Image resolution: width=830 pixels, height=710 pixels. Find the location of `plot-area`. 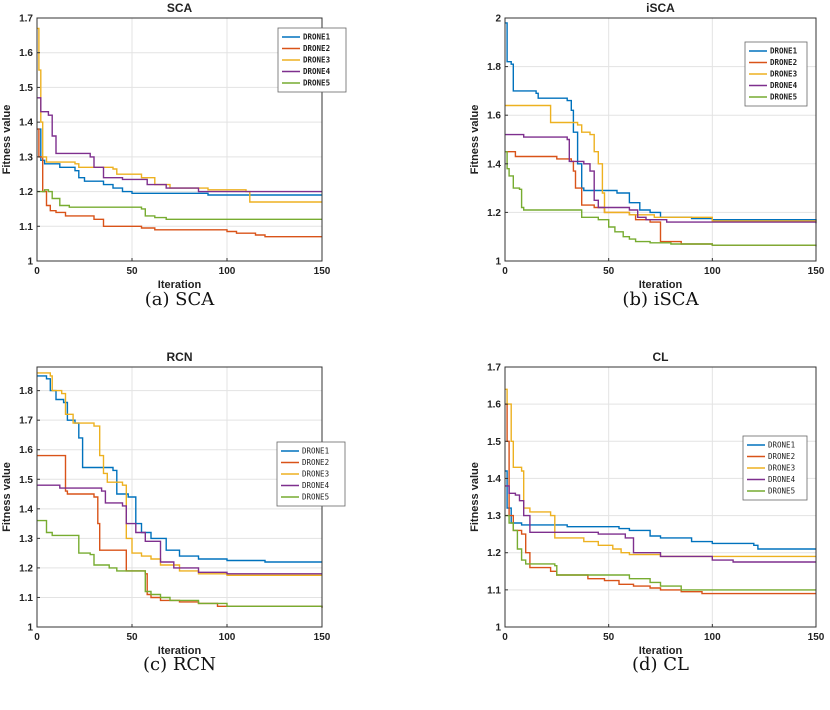

plot-area is located at coordinates (179, 139).